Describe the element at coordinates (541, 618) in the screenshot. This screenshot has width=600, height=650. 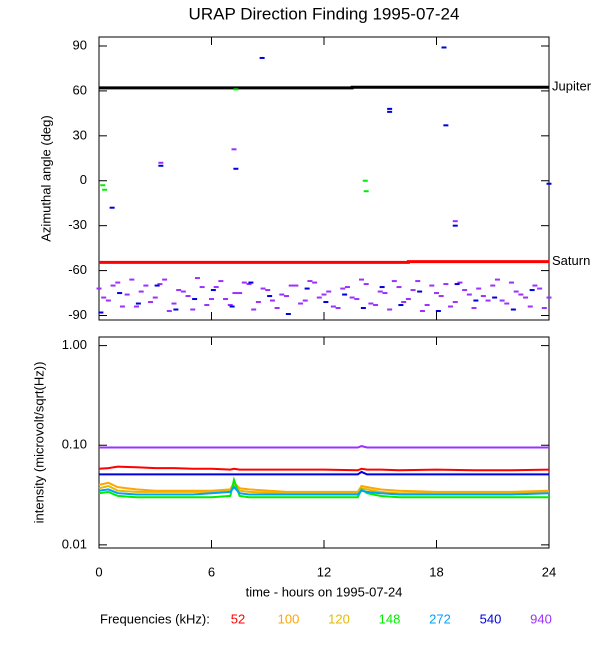
I see `legend-label: 940` at that location.